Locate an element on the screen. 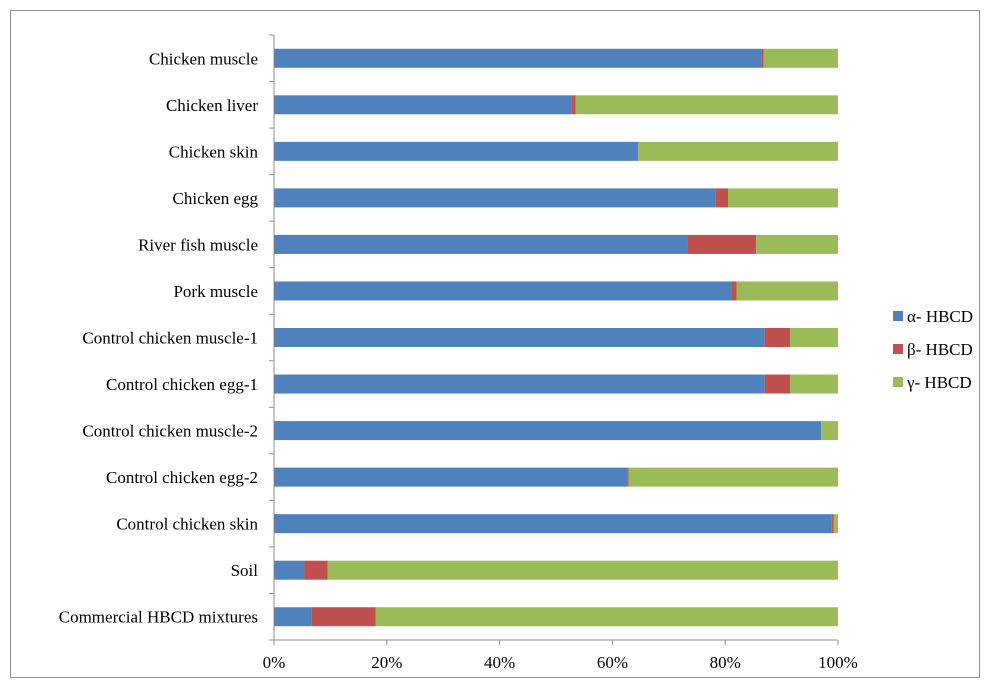 The width and height of the screenshot is (993, 682). category-label: Control chicken muscle-2 is located at coordinates (170, 431).